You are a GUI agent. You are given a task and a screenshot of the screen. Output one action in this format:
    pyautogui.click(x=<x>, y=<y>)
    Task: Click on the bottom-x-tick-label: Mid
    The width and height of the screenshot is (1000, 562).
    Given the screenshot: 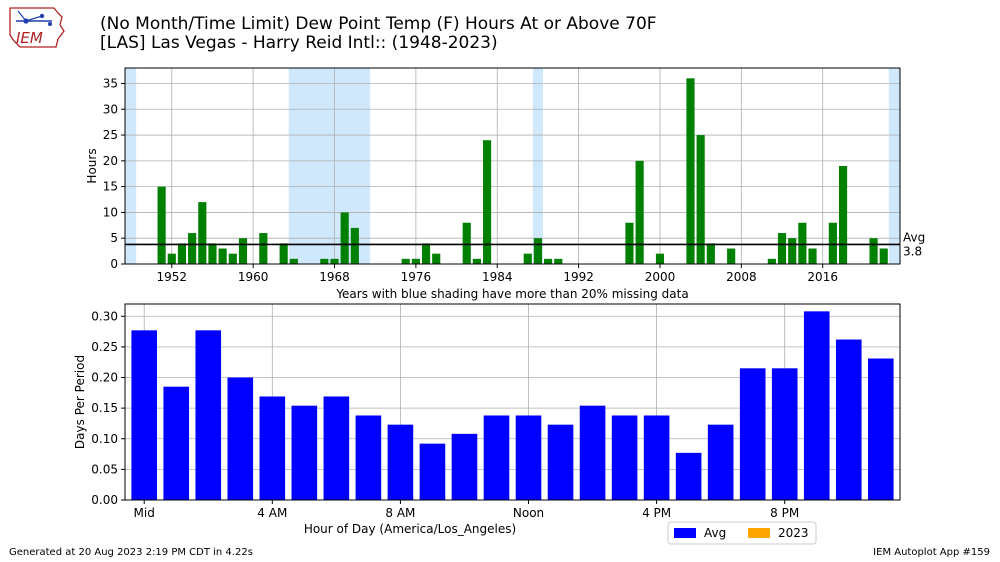 What is the action you would take?
    pyautogui.click(x=144, y=513)
    